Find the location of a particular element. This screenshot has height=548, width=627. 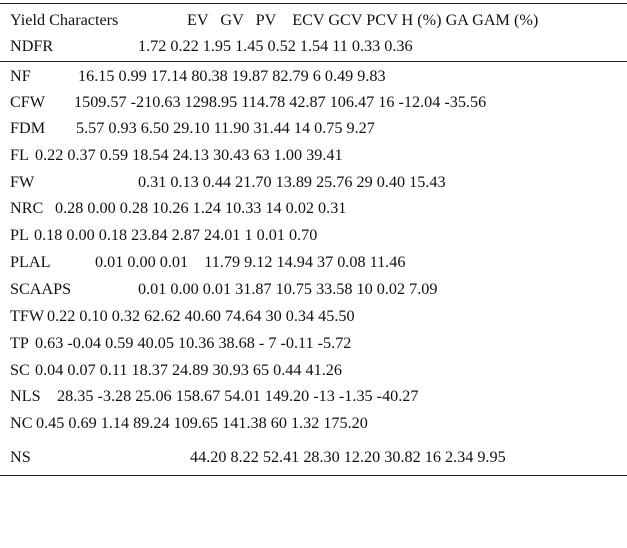

table-bottom-rule is located at coordinates (313, 475).